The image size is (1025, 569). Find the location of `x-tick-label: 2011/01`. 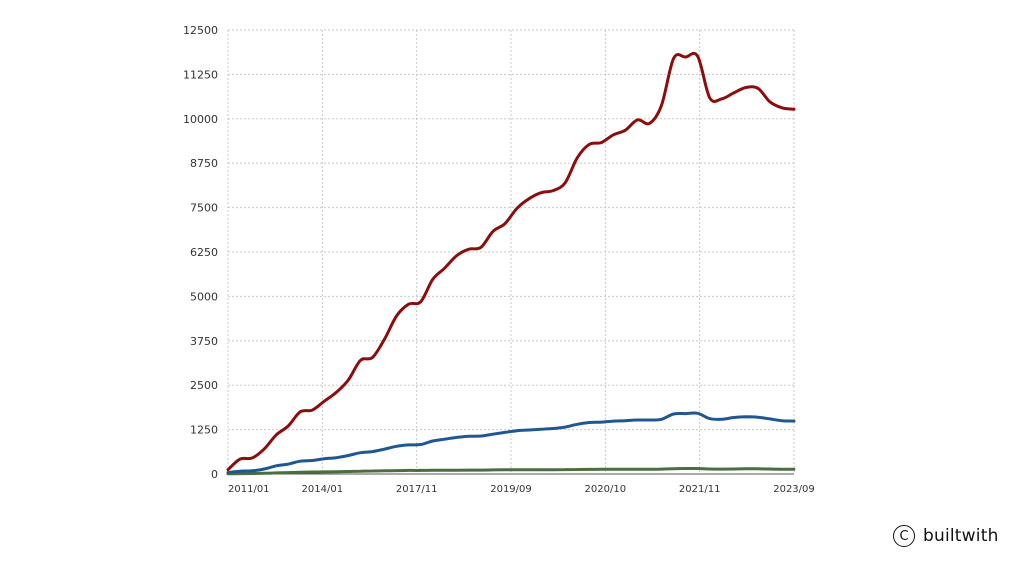

x-tick-label: 2011/01 is located at coordinates (249, 489).